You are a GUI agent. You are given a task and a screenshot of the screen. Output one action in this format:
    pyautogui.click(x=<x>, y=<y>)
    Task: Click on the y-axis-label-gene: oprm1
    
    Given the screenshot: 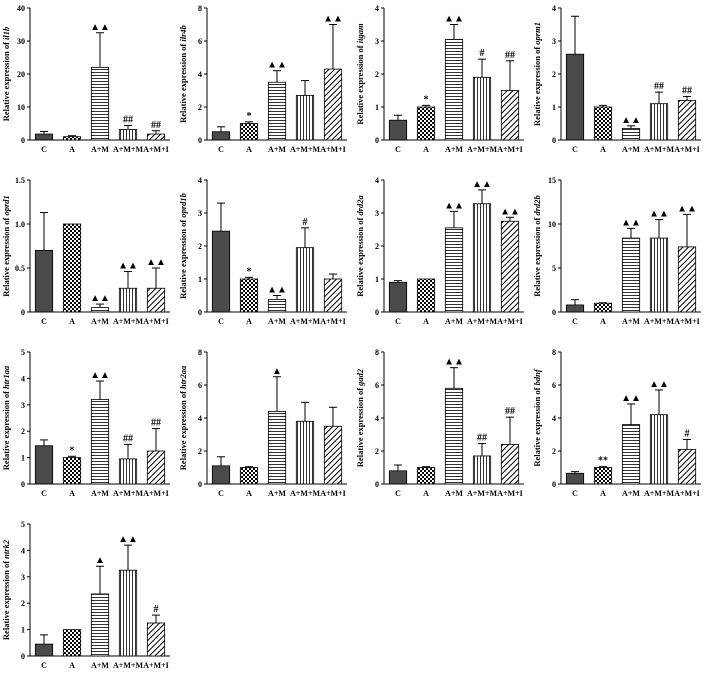 What is the action you would take?
    pyautogui.click(x=537, y=33)
    